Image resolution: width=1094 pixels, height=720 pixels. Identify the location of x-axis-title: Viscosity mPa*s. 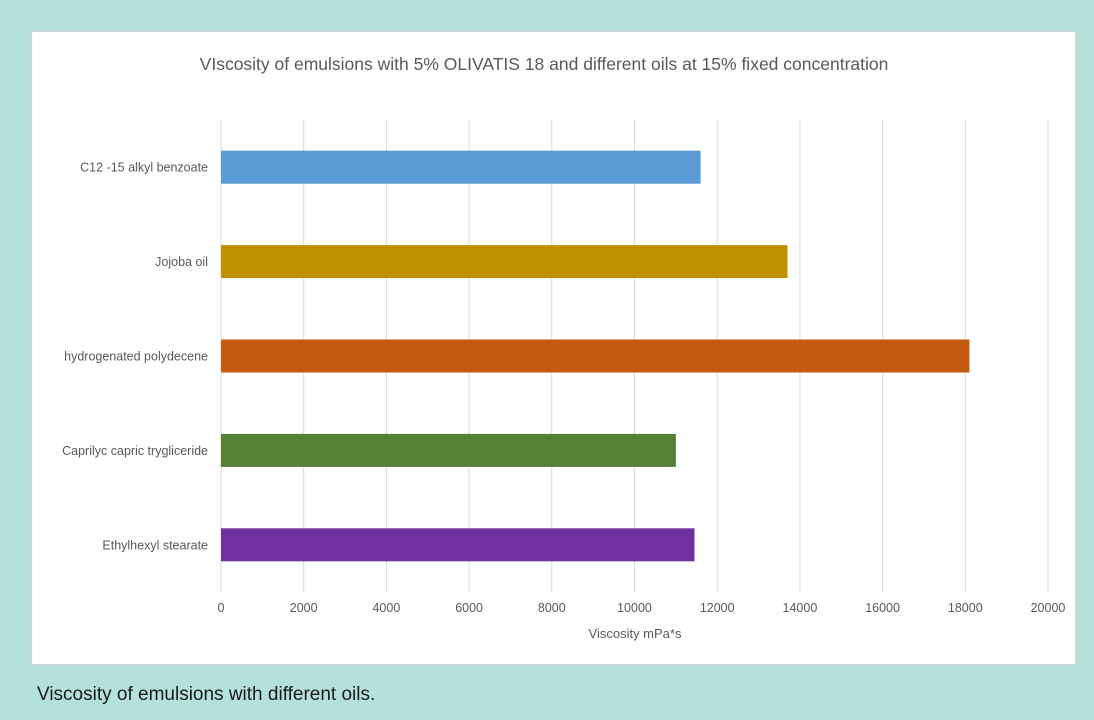
(635, 633).